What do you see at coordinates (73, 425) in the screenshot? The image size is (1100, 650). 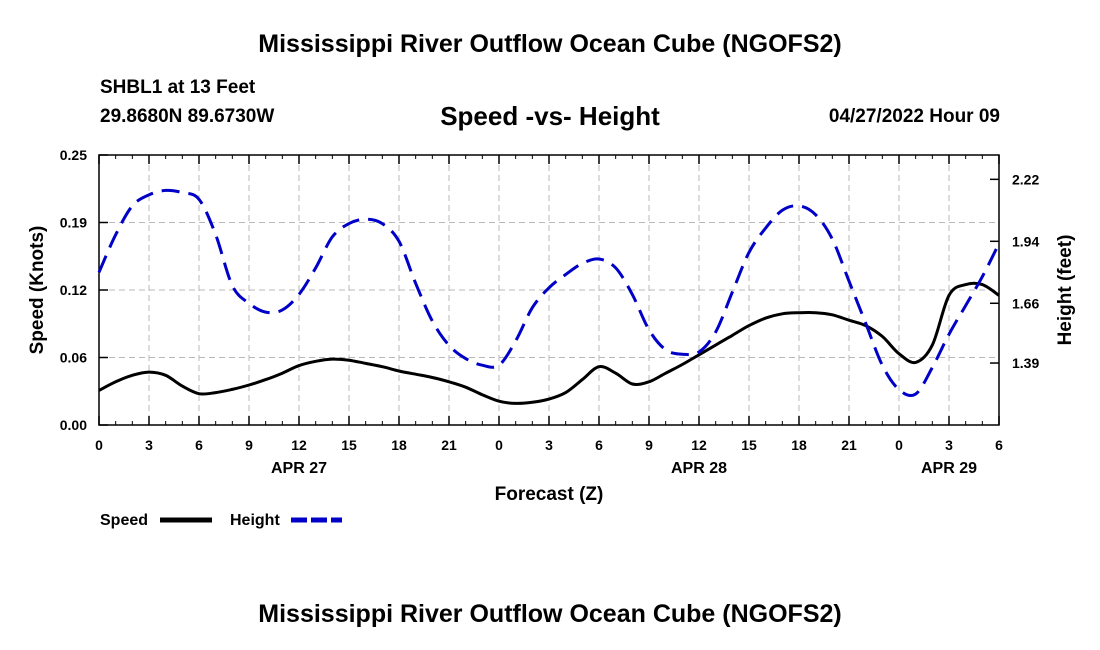 I see `y-left-tick-label: 0.00` at bounding box center [73, 425].